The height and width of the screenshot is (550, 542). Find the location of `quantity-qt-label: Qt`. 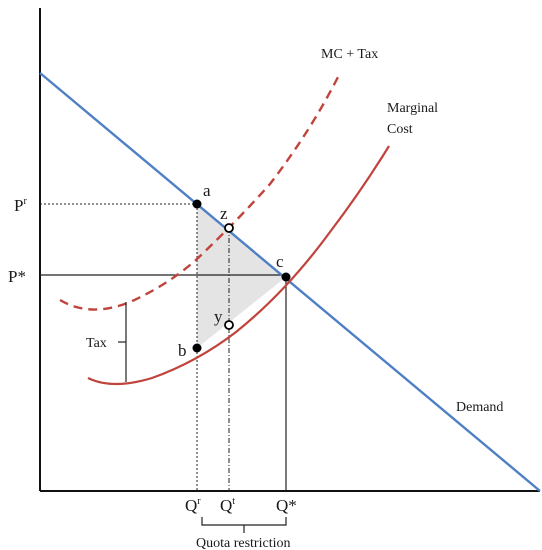

quantity-qt-label: Qt is located at coordinates (227, 505).